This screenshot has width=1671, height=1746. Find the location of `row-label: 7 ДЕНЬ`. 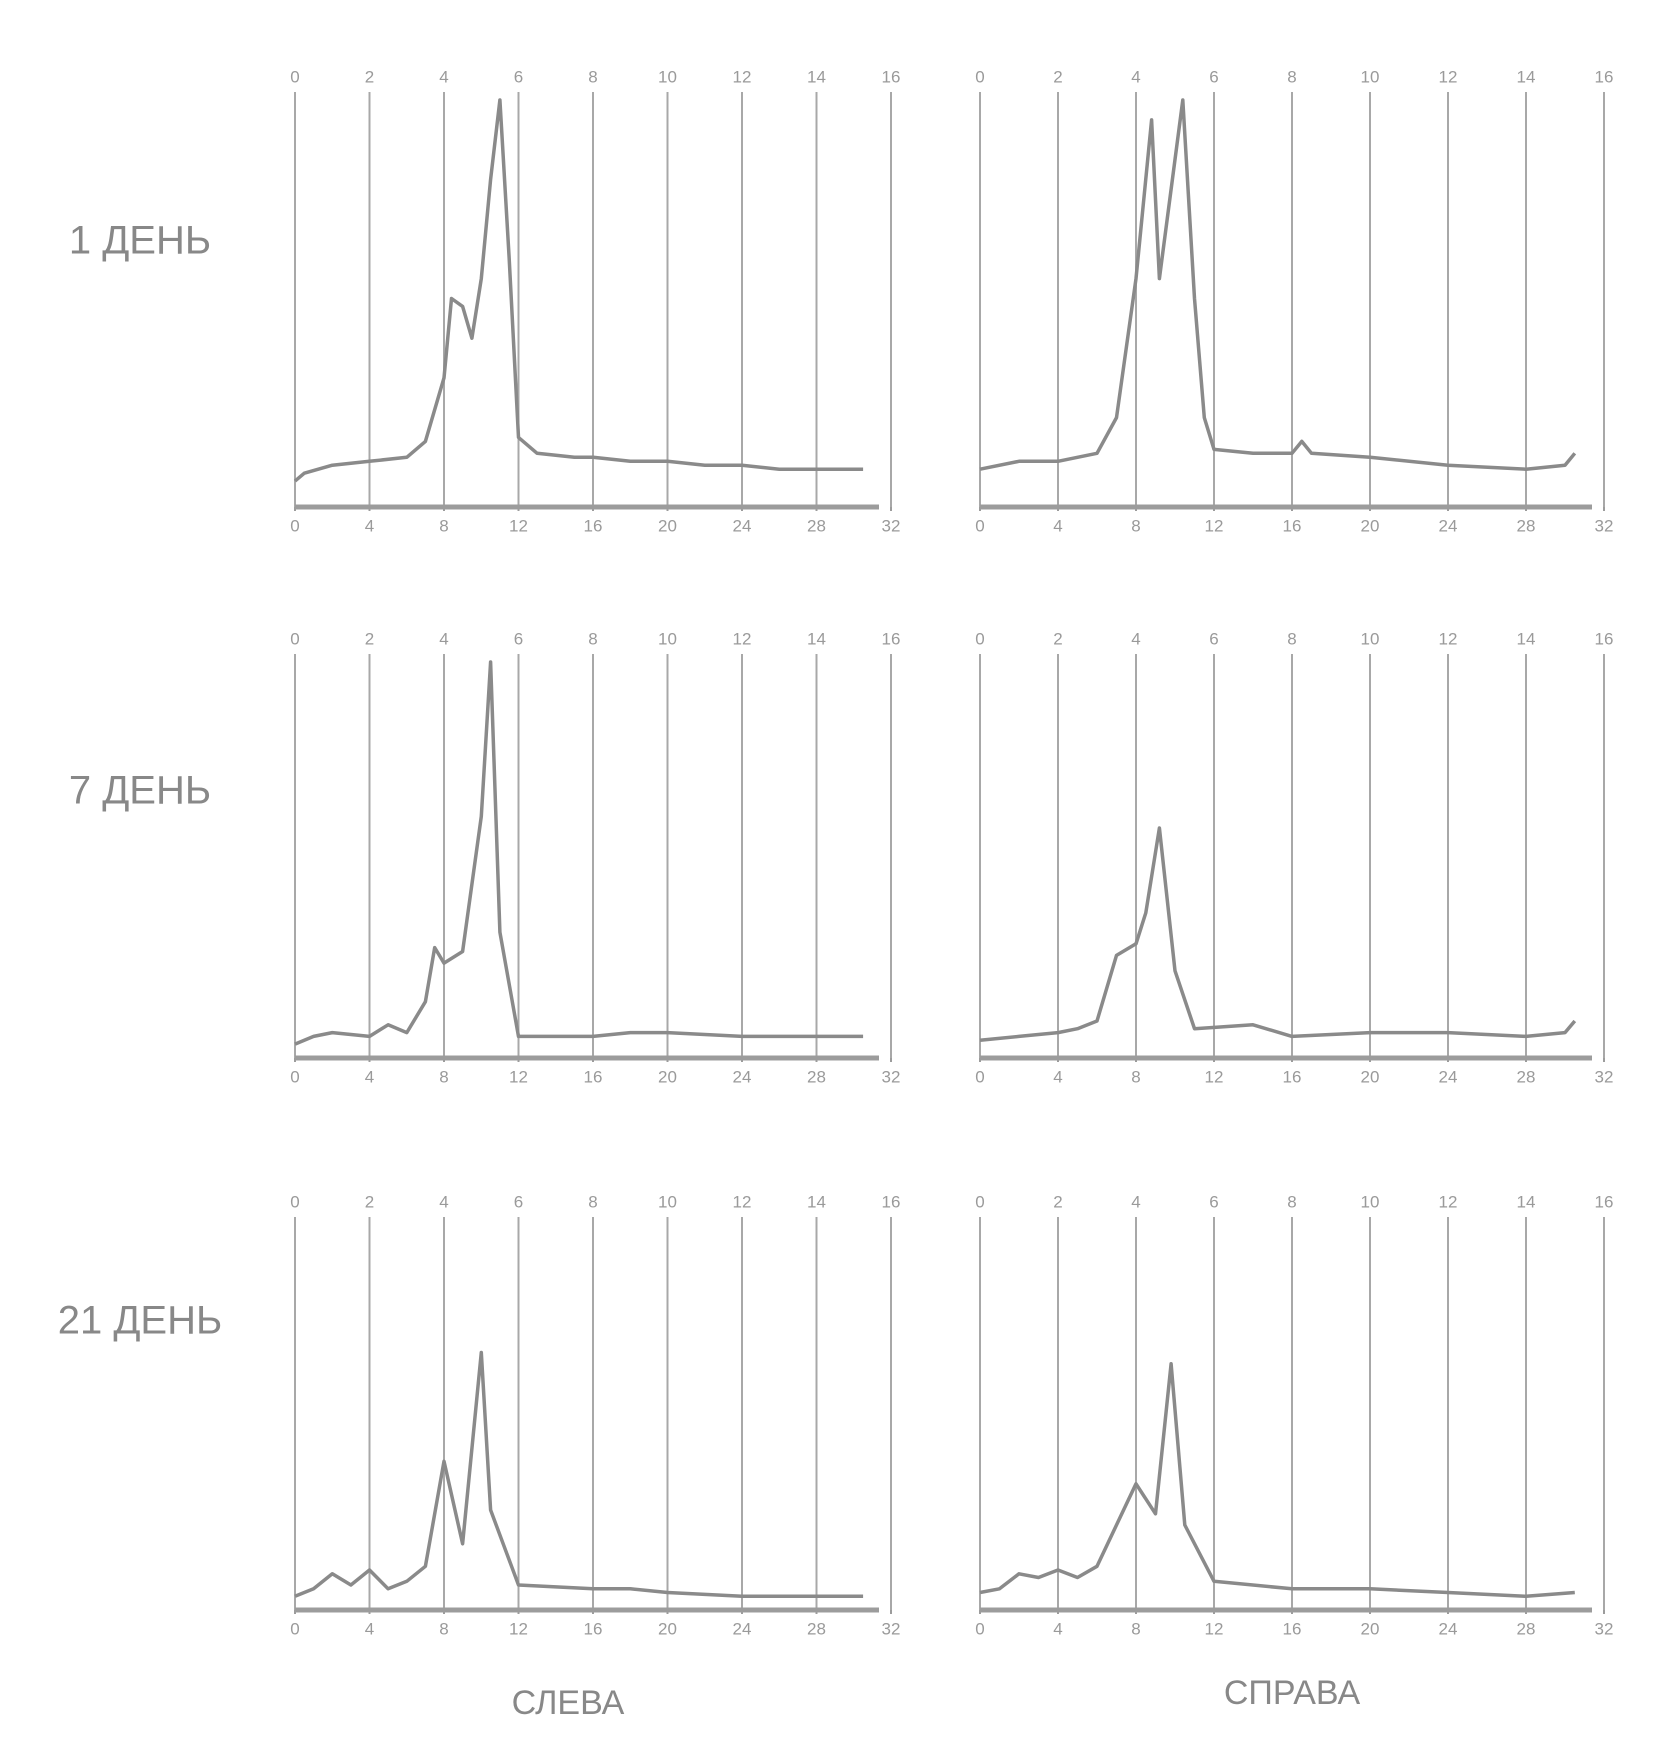

row-label: 7 ДЕНЬ is located at coordinates (140, 791).